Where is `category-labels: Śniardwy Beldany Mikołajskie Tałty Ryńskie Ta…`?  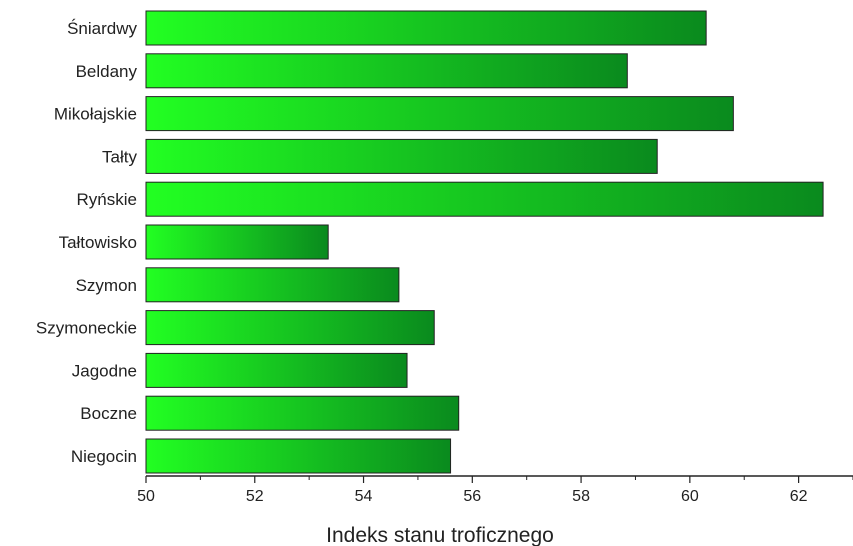
category-labels: Śniardwy Beldany Mikołajskie Tałty Ryńskie Ta… is located at coordinates (87, 242).